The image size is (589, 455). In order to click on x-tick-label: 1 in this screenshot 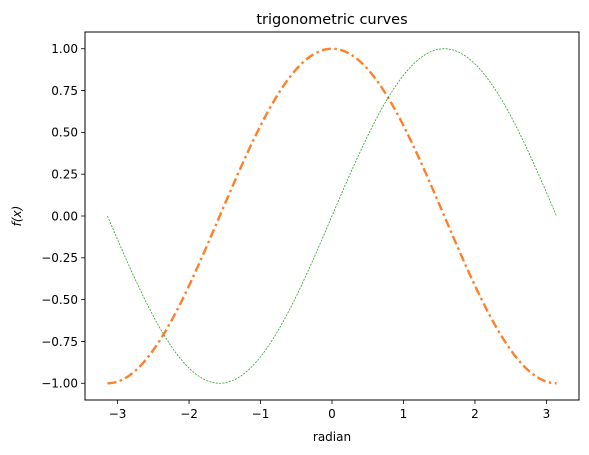, I will do `click(404, 414)`.